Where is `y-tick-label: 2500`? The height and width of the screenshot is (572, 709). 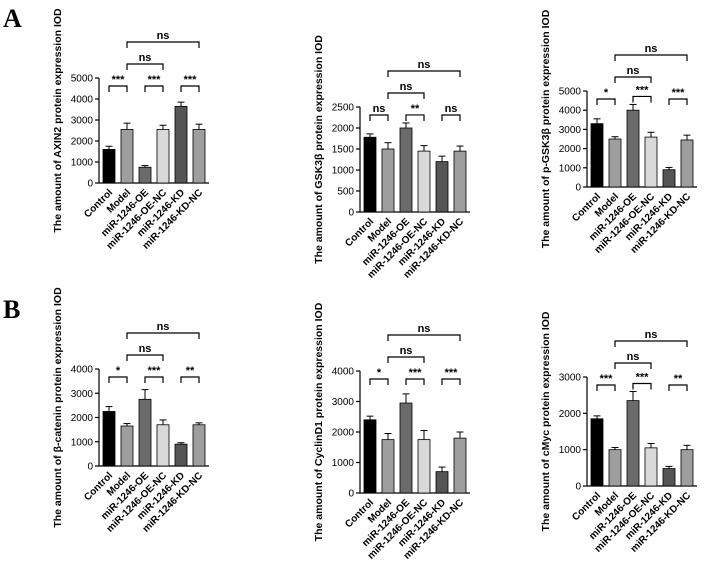 y-tick-label: 2500 is located at coordinates (343, 108).